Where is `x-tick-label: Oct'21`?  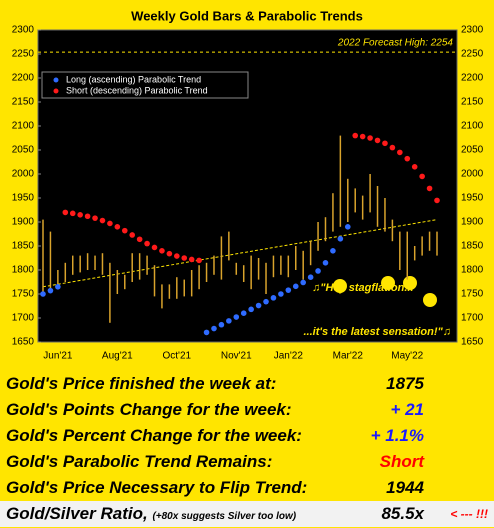 x-tick-label: Oct'21 is located at coordinates (177, 356).